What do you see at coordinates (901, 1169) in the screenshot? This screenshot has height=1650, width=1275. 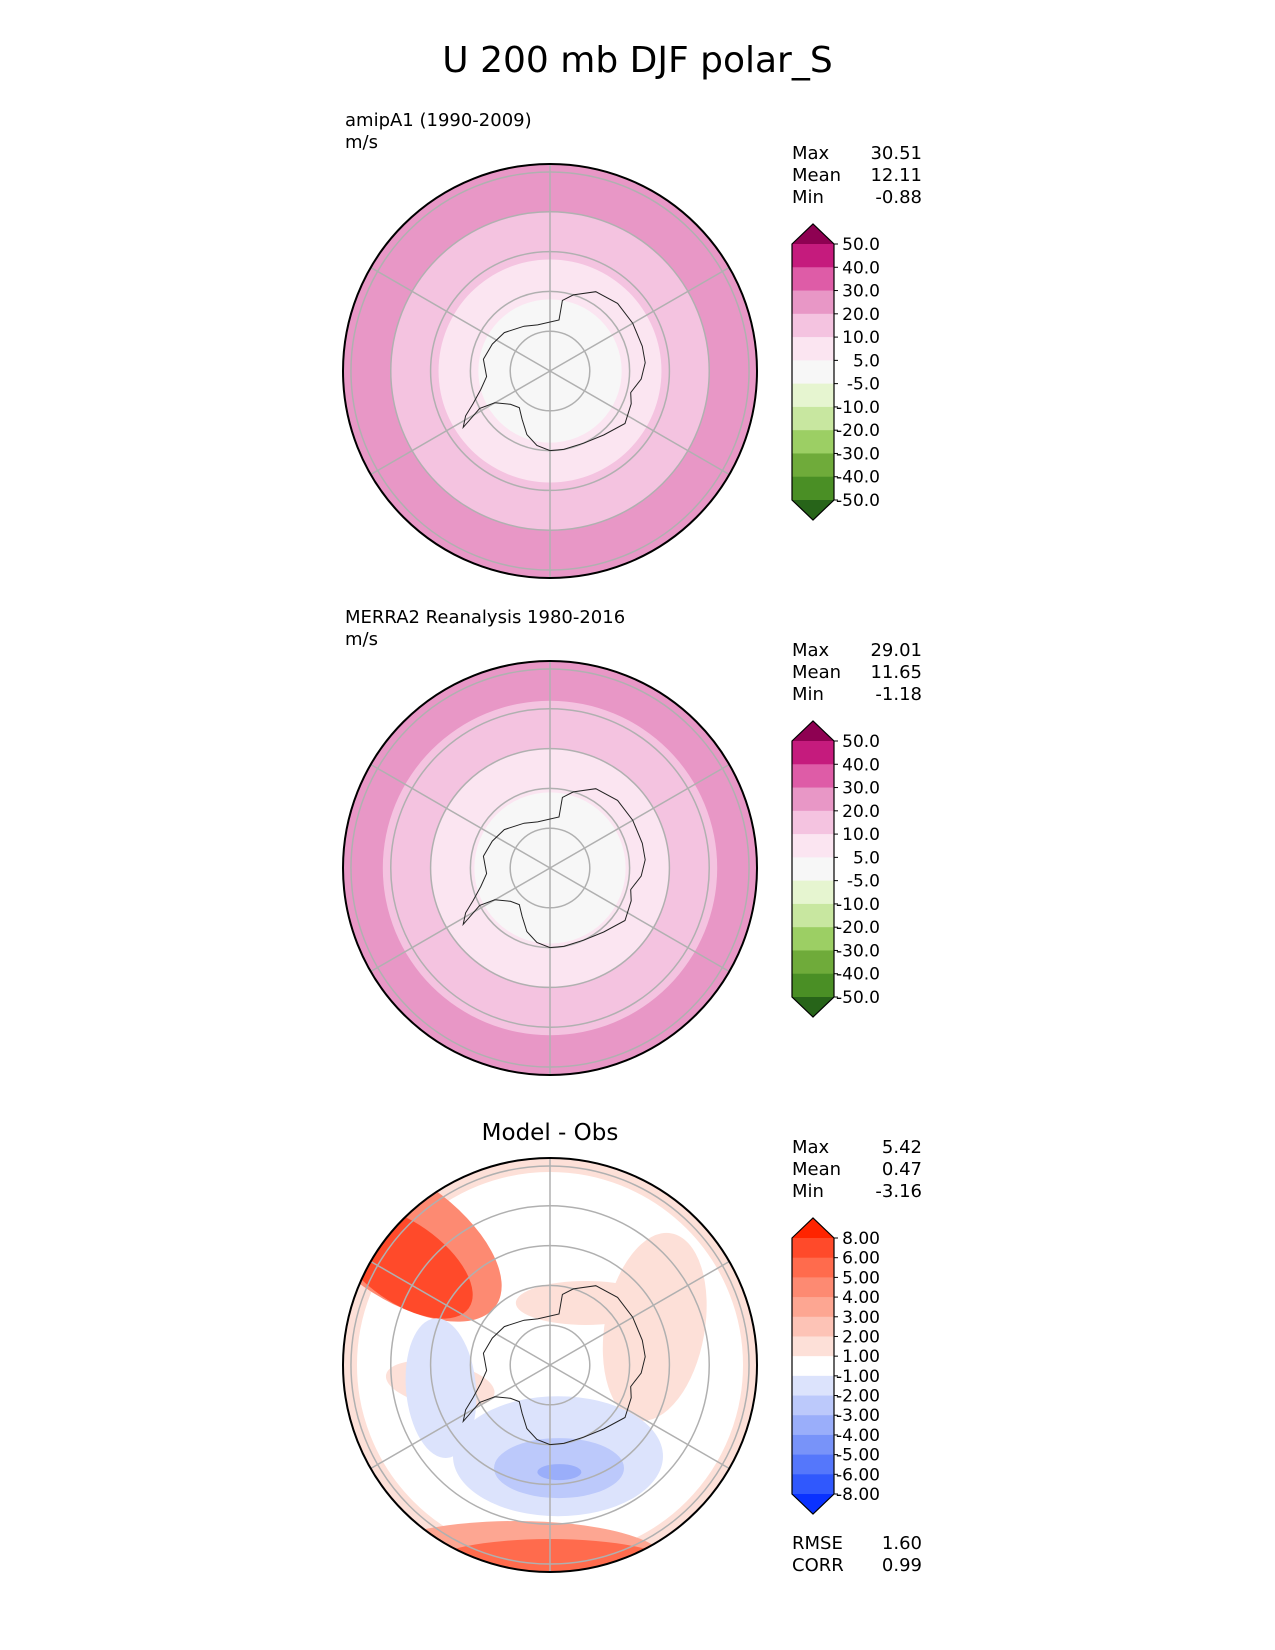 I see `stat-value: 0.47` at bounding box center [901, 1169].